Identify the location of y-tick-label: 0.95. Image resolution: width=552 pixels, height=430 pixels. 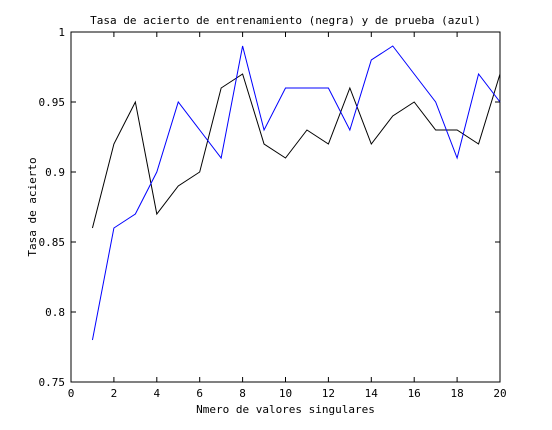
(52, 102).